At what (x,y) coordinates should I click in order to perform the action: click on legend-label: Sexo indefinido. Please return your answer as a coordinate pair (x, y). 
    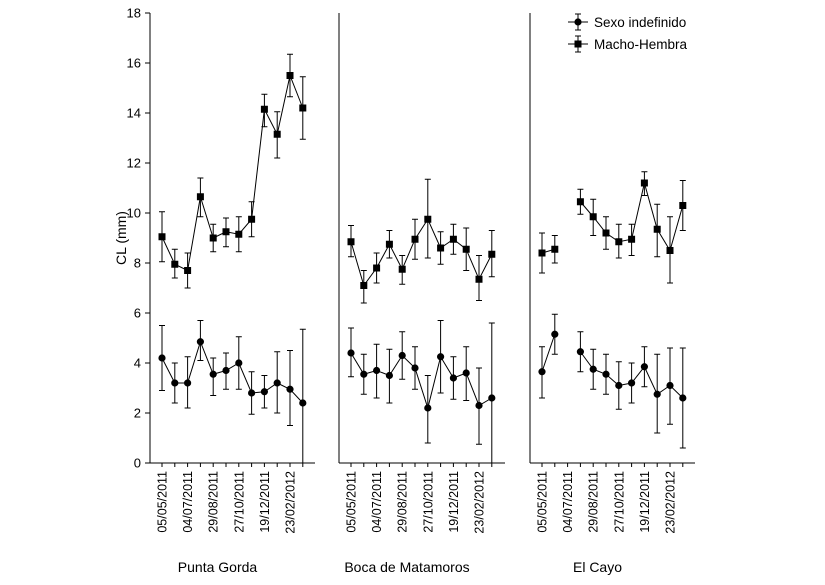
    Looking at the image, I should click on (640, 22).